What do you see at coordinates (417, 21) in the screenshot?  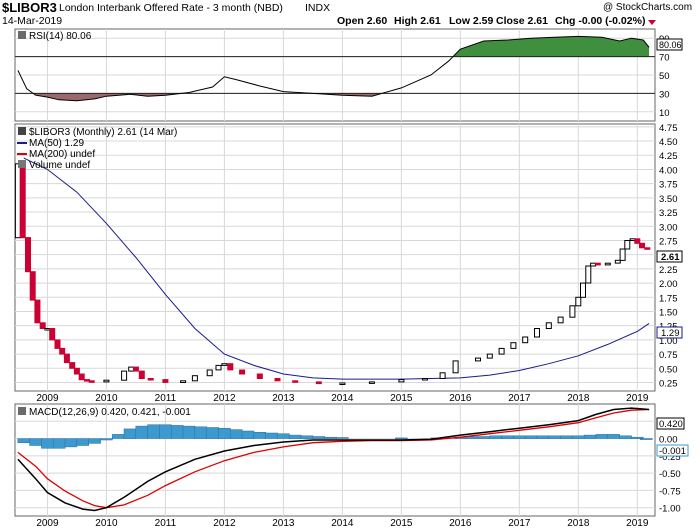 I see `quote-high: High 2.61` at bounding box center [417, 21].